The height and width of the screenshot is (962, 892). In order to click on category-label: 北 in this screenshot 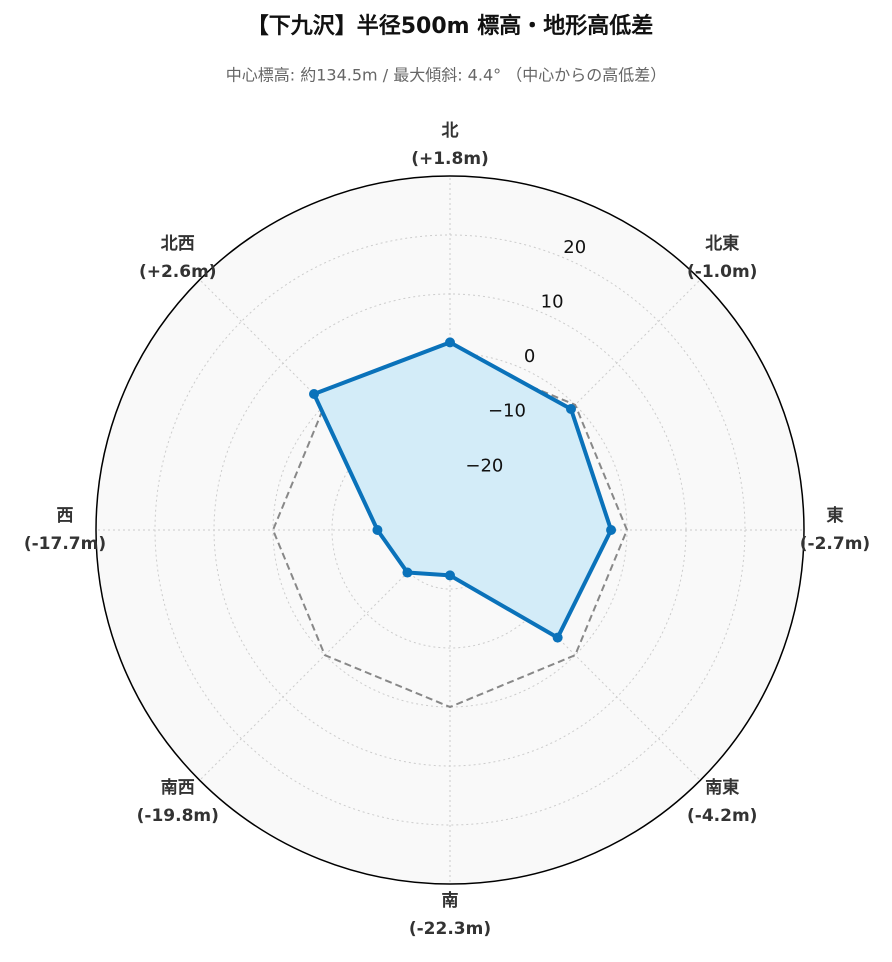, I will do `click(450, 131)`.